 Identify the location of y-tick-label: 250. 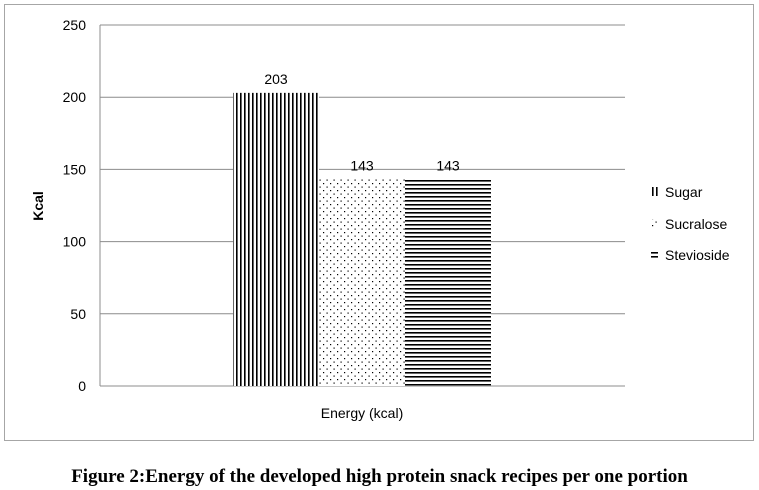
(75, 25).